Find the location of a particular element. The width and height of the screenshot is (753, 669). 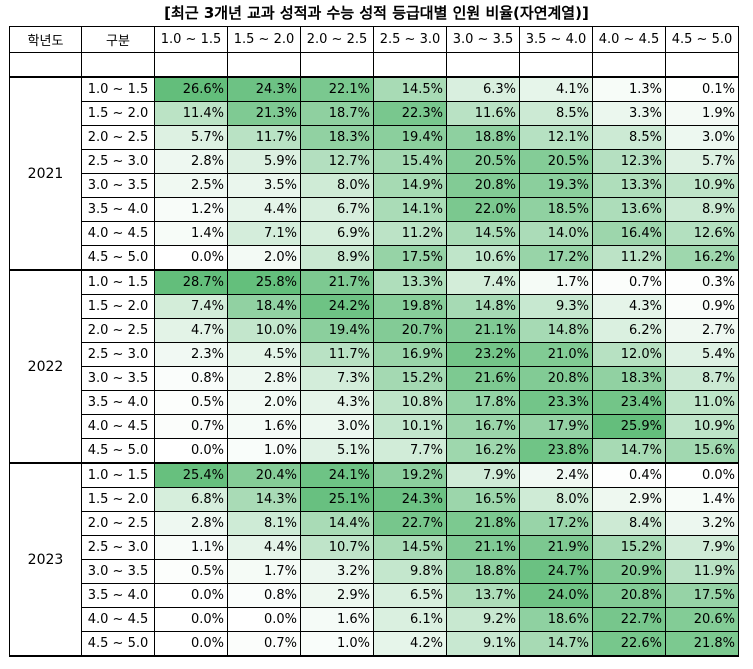

value-cell: 10.6% is located at coordinates (483, 258).